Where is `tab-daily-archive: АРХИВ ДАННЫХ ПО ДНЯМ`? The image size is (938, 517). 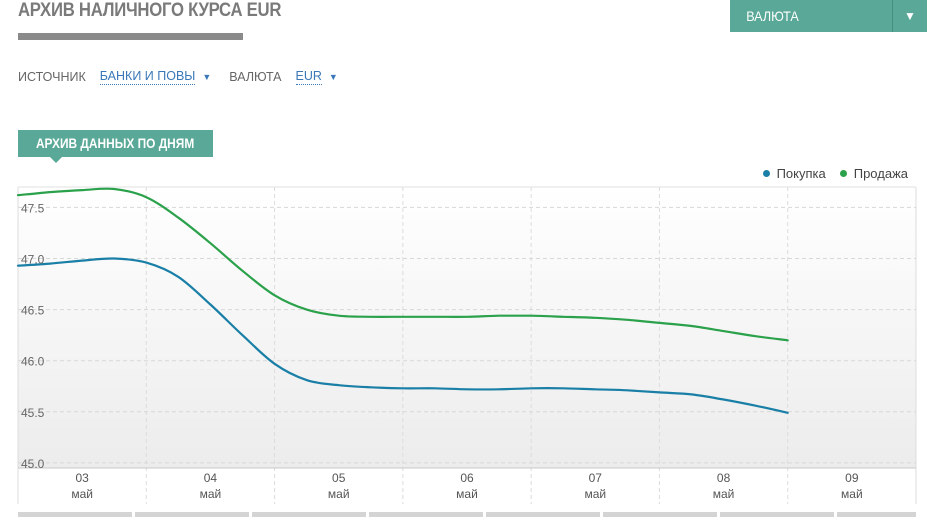
tab-daily-archive: АРХИВ ДАННЫХ ПО ДНЯМ is located at coordinates (115, 146).